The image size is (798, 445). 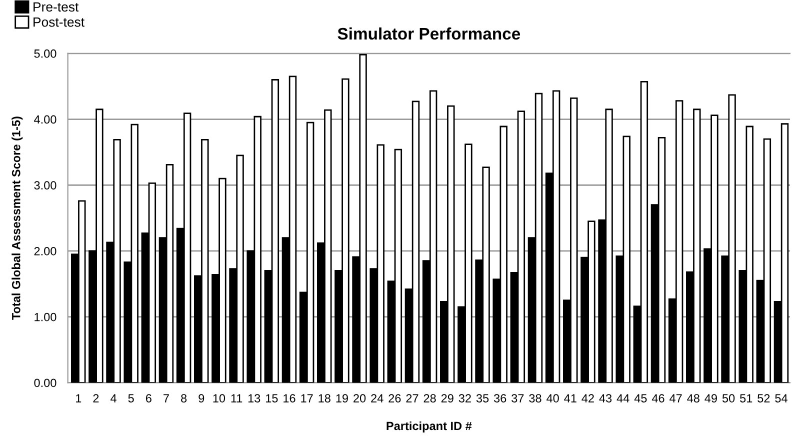 I want to click on x-tick-label: 42, so click(x=588, y=398).